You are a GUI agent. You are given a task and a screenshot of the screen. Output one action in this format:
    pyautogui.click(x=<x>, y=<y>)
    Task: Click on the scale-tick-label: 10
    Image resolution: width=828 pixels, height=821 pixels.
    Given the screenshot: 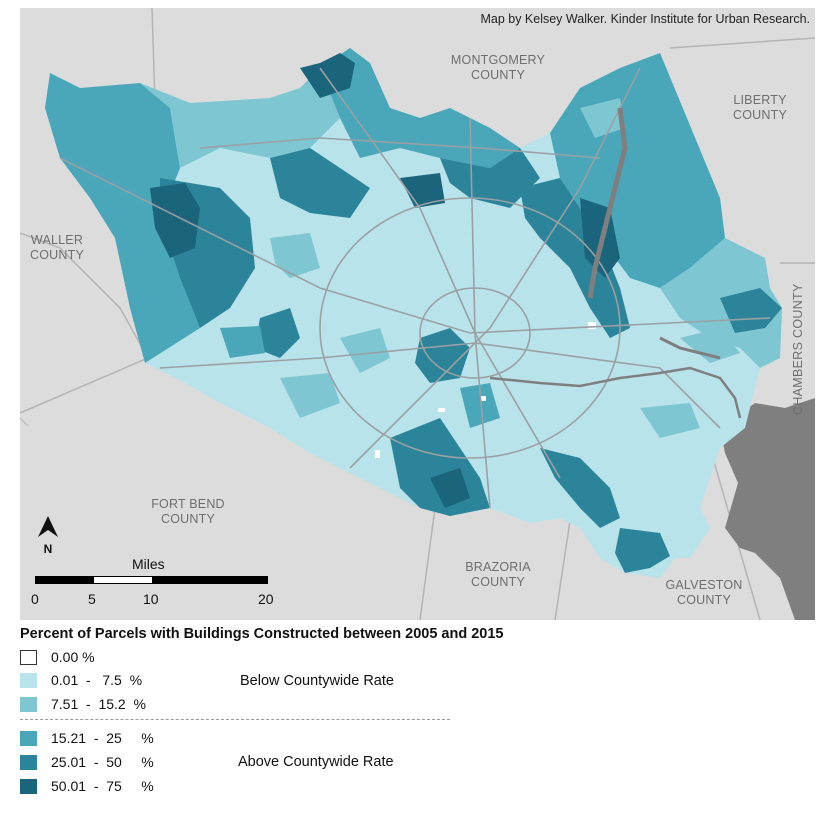 What is the action you would take?
    pyautogui.click(x=151, y=599)
    